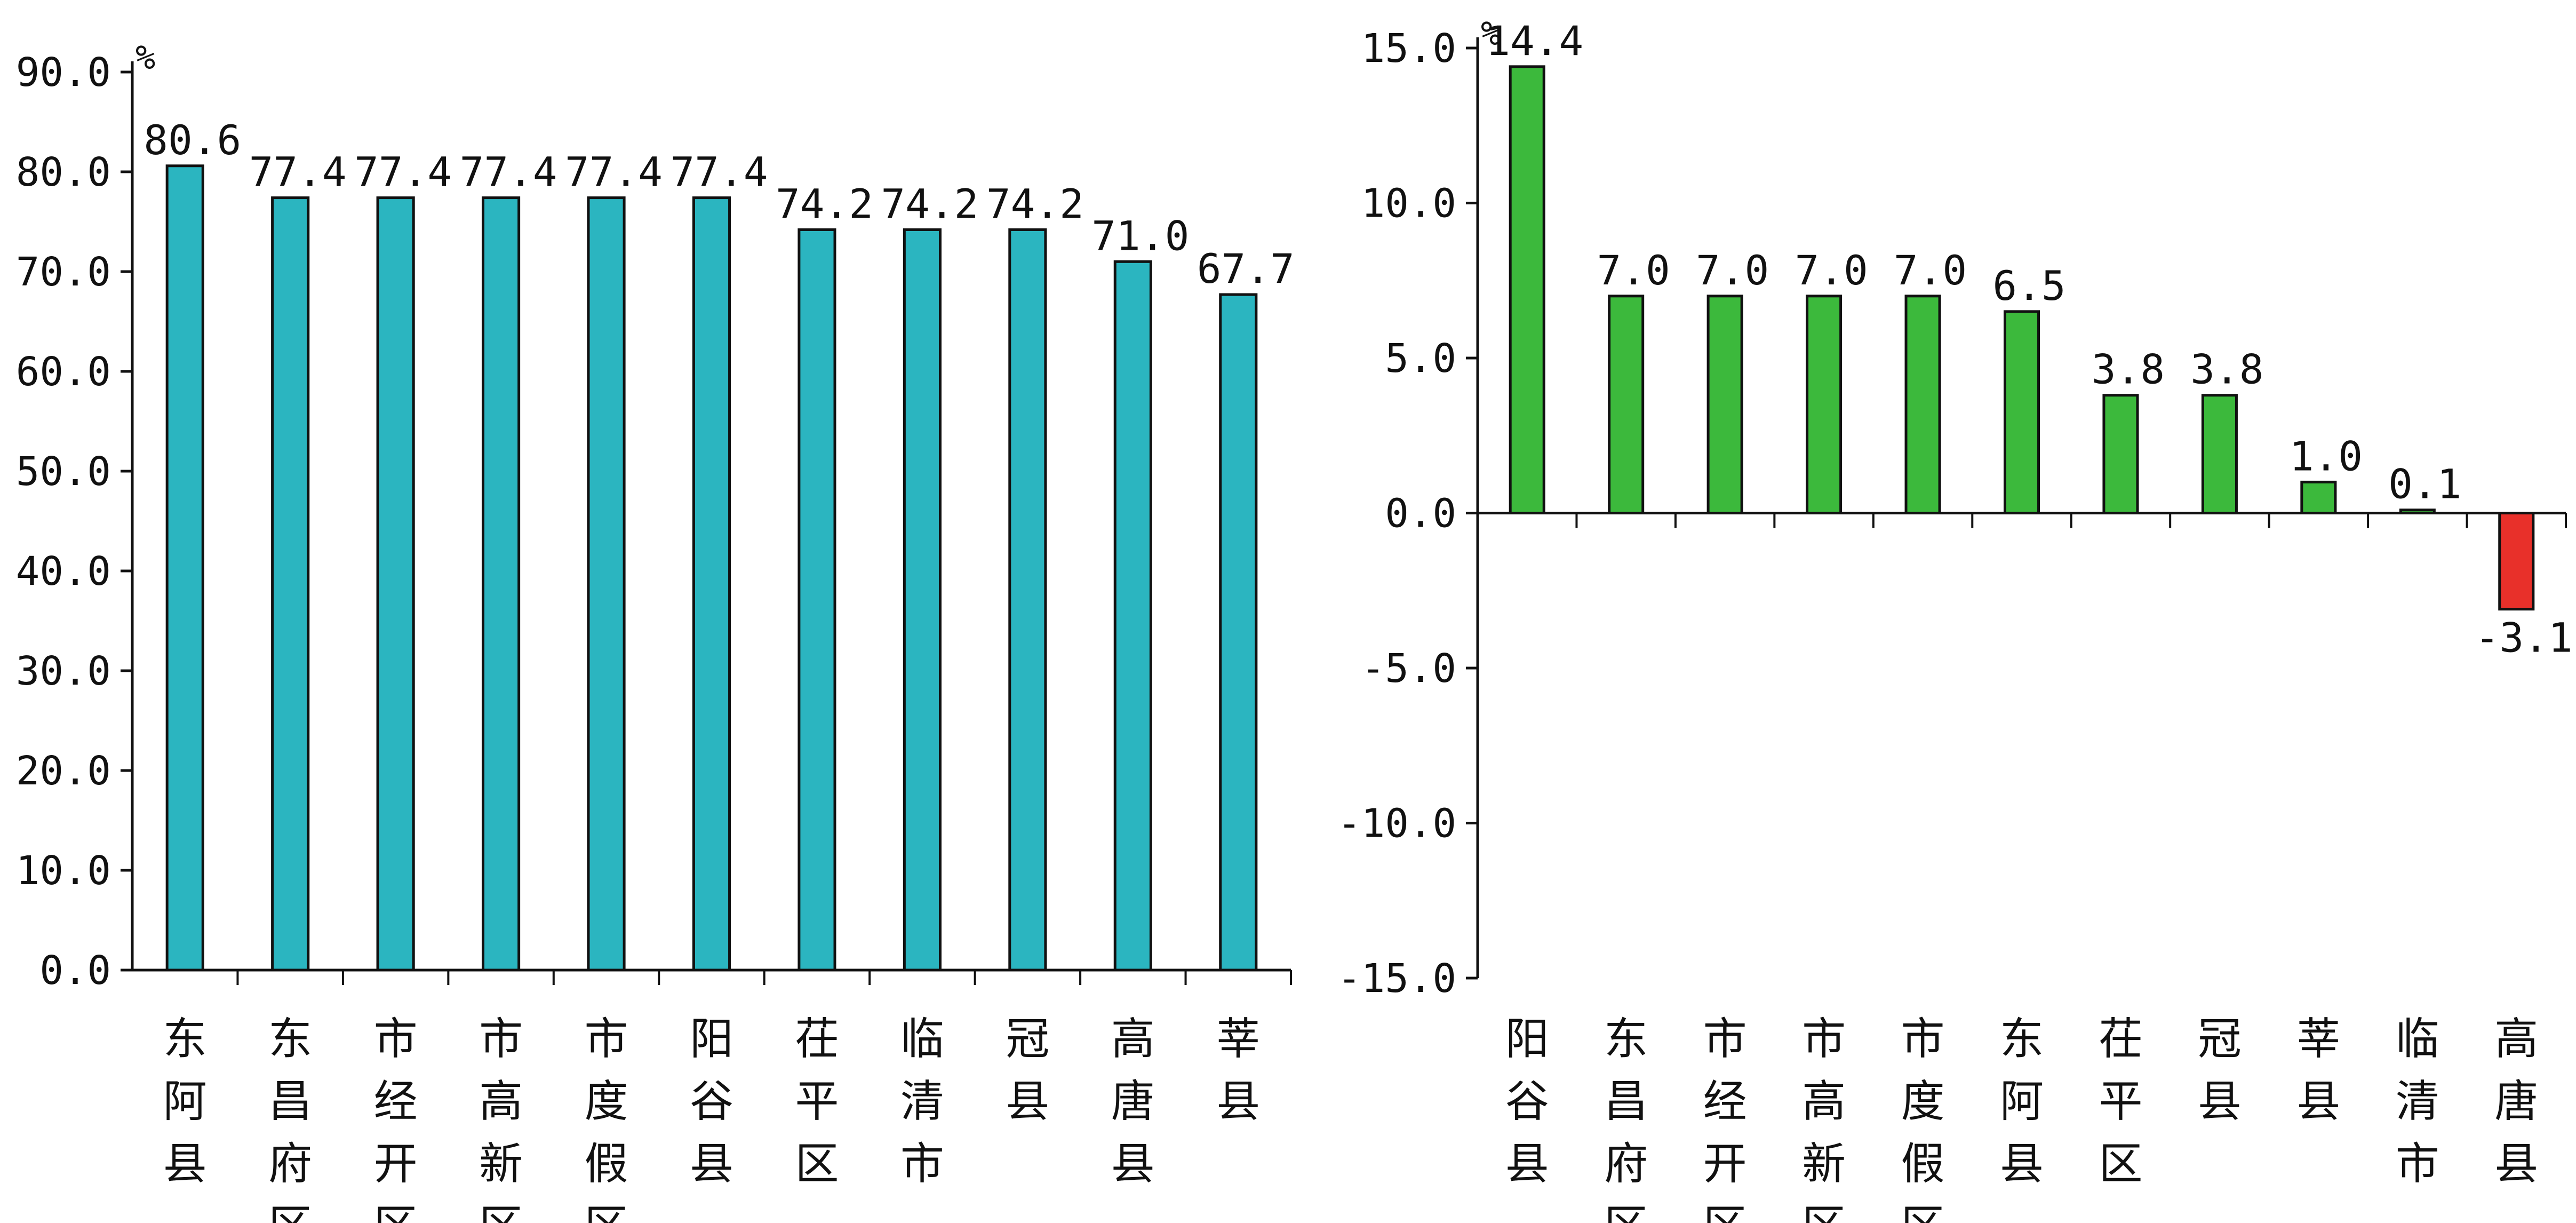  Describe the element at coordinates (63, 771) in the screenshot. I see `left-y-tick-label: 20.0` at that location.